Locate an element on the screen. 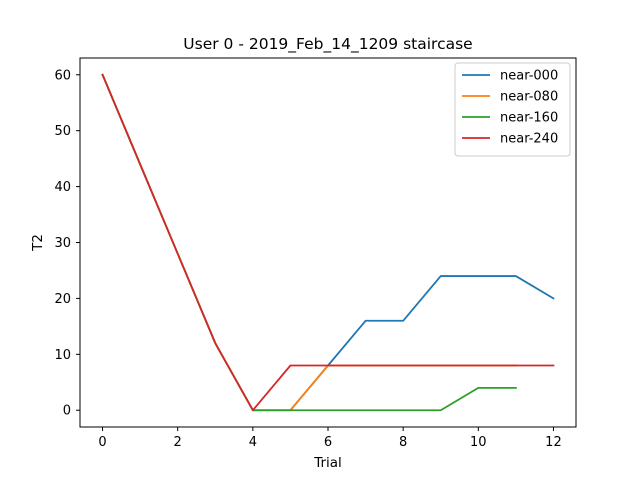 This screenshot has width=640, height=480. y-tick-label: 10 is located at coordinates (62, 355).